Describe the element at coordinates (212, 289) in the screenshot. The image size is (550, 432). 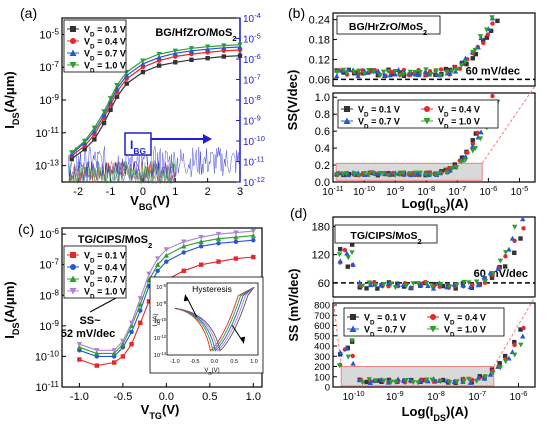
I see `inset-hysteresis-label: Hysteresis` at that location.